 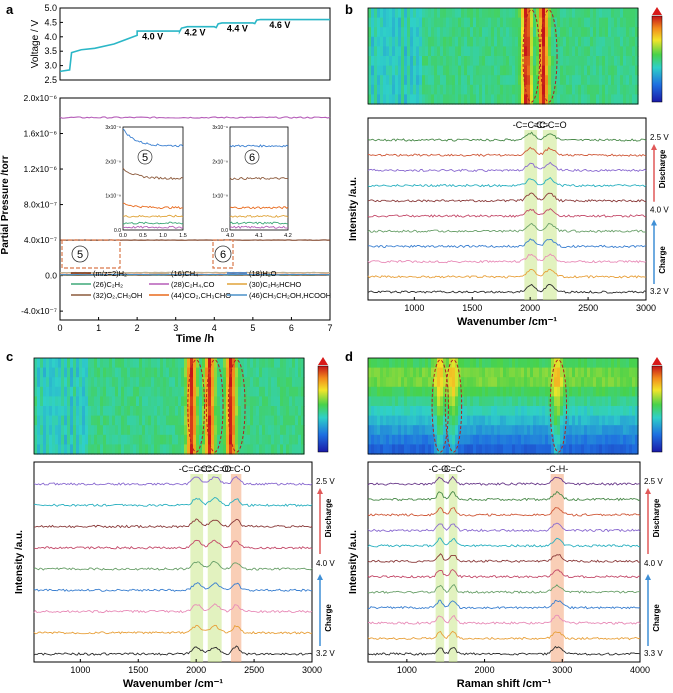 I want to click on pressure-x-tick-label: 1, so click(x=98, y=328).